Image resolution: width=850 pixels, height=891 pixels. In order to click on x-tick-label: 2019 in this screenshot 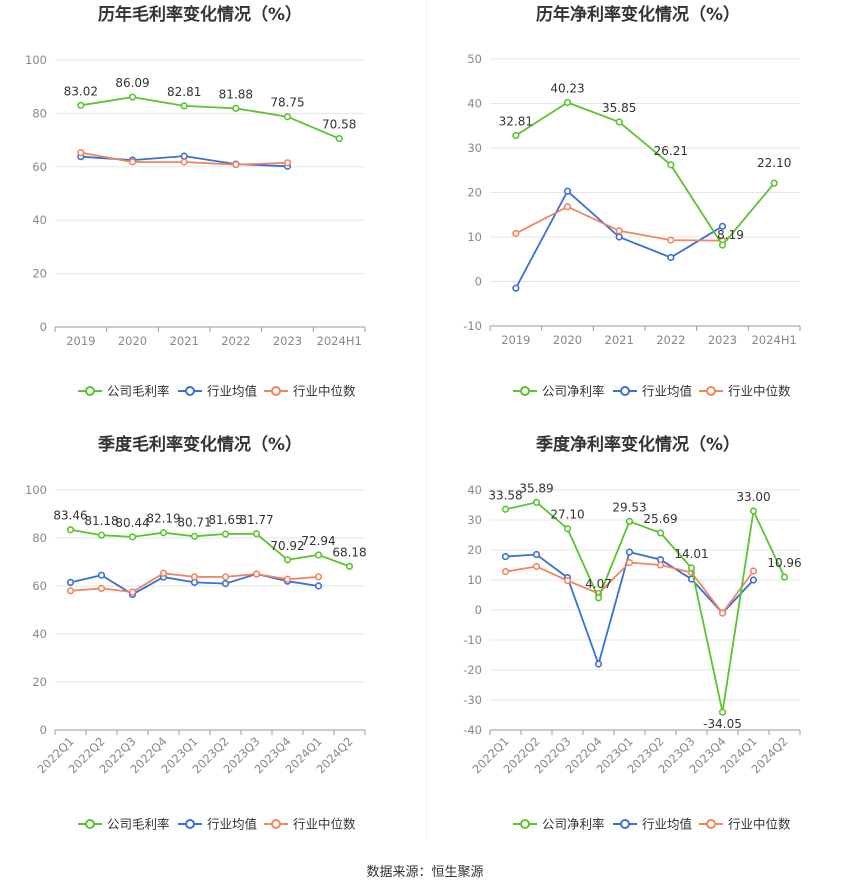, I will do `click(515, 340)`.